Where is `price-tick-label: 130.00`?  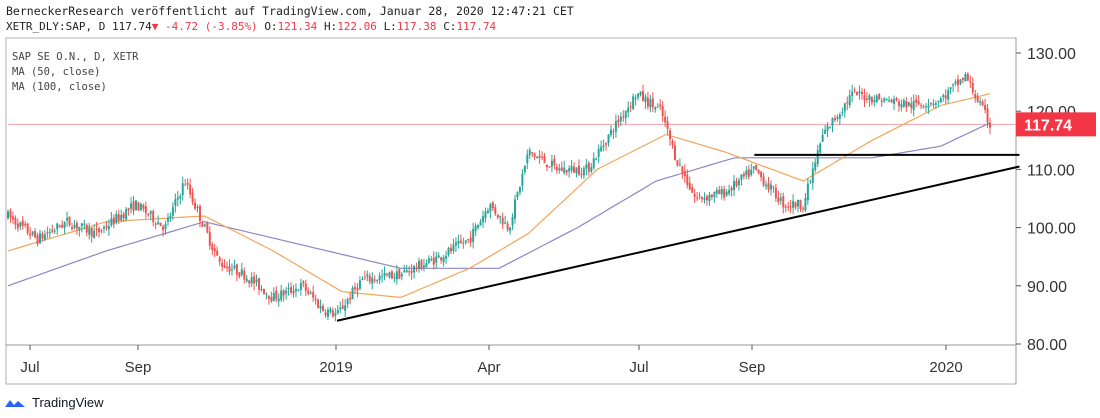
price-tick-label: 130.00 is located at coordinates (1051, 54).